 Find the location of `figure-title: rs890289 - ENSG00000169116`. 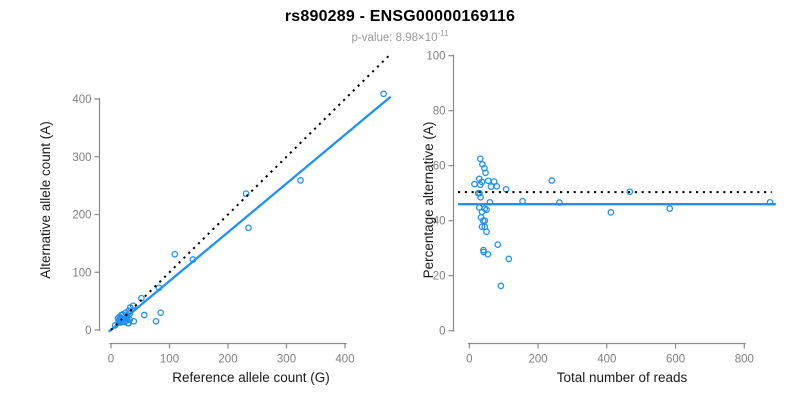

figure-title: rs890289 - ENSG00000169116 is located at coordinates (400, 16).